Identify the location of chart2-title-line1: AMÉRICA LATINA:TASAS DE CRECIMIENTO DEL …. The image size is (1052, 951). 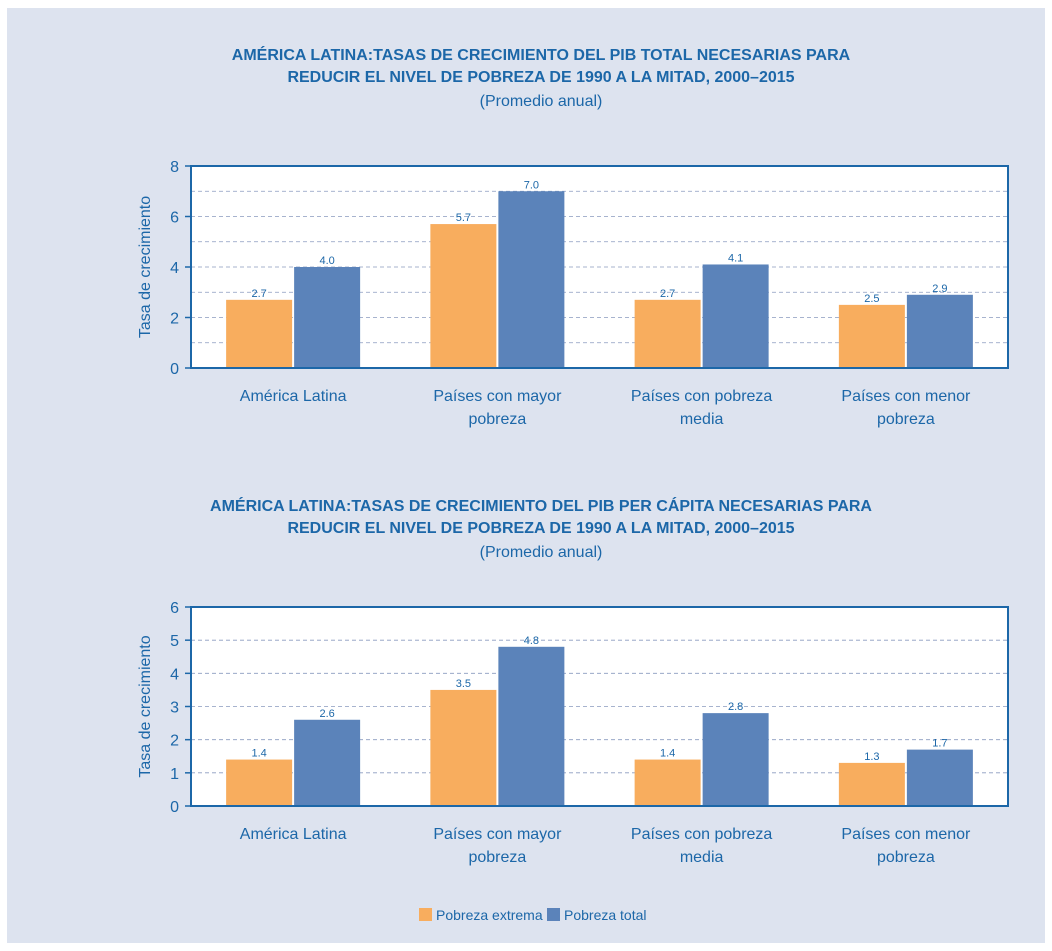
(541, 505).